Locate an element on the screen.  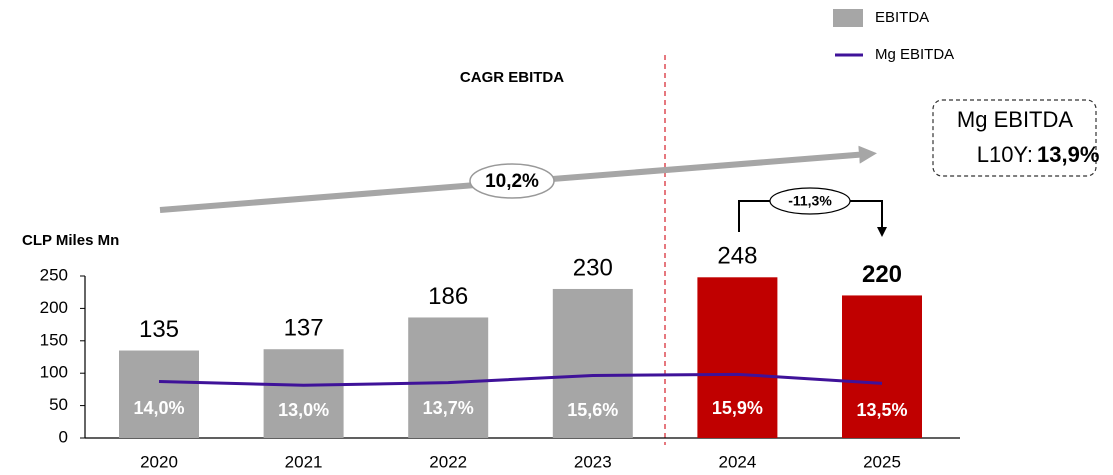
bar-value-label: 220 is located at coordinates (882, 274).